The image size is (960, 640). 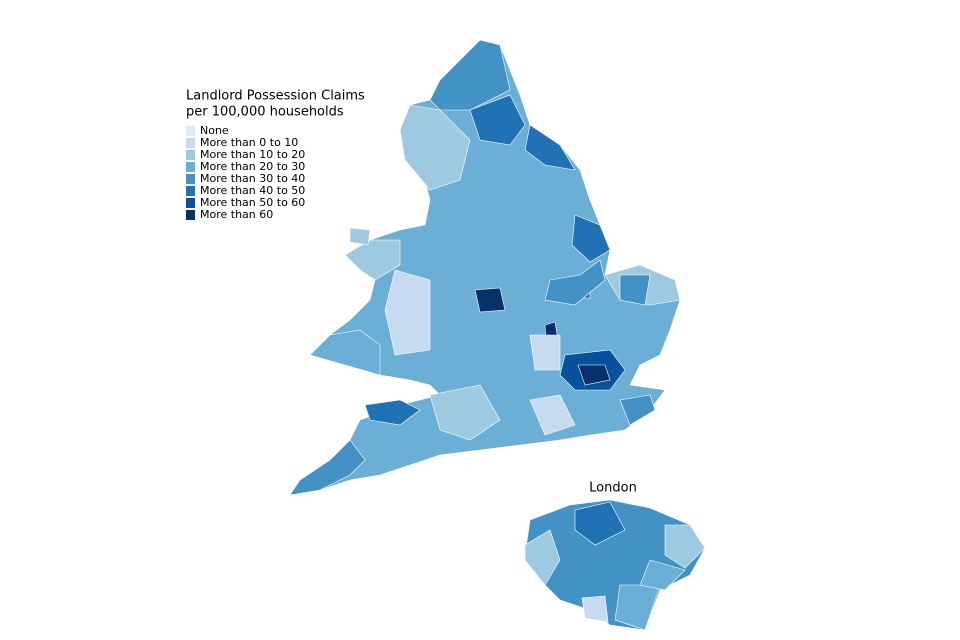 What do you see at coordinates (265, 112) in the screenshot?
I see `legend-title: per 100,000 households` at bounding box center [265, 112].